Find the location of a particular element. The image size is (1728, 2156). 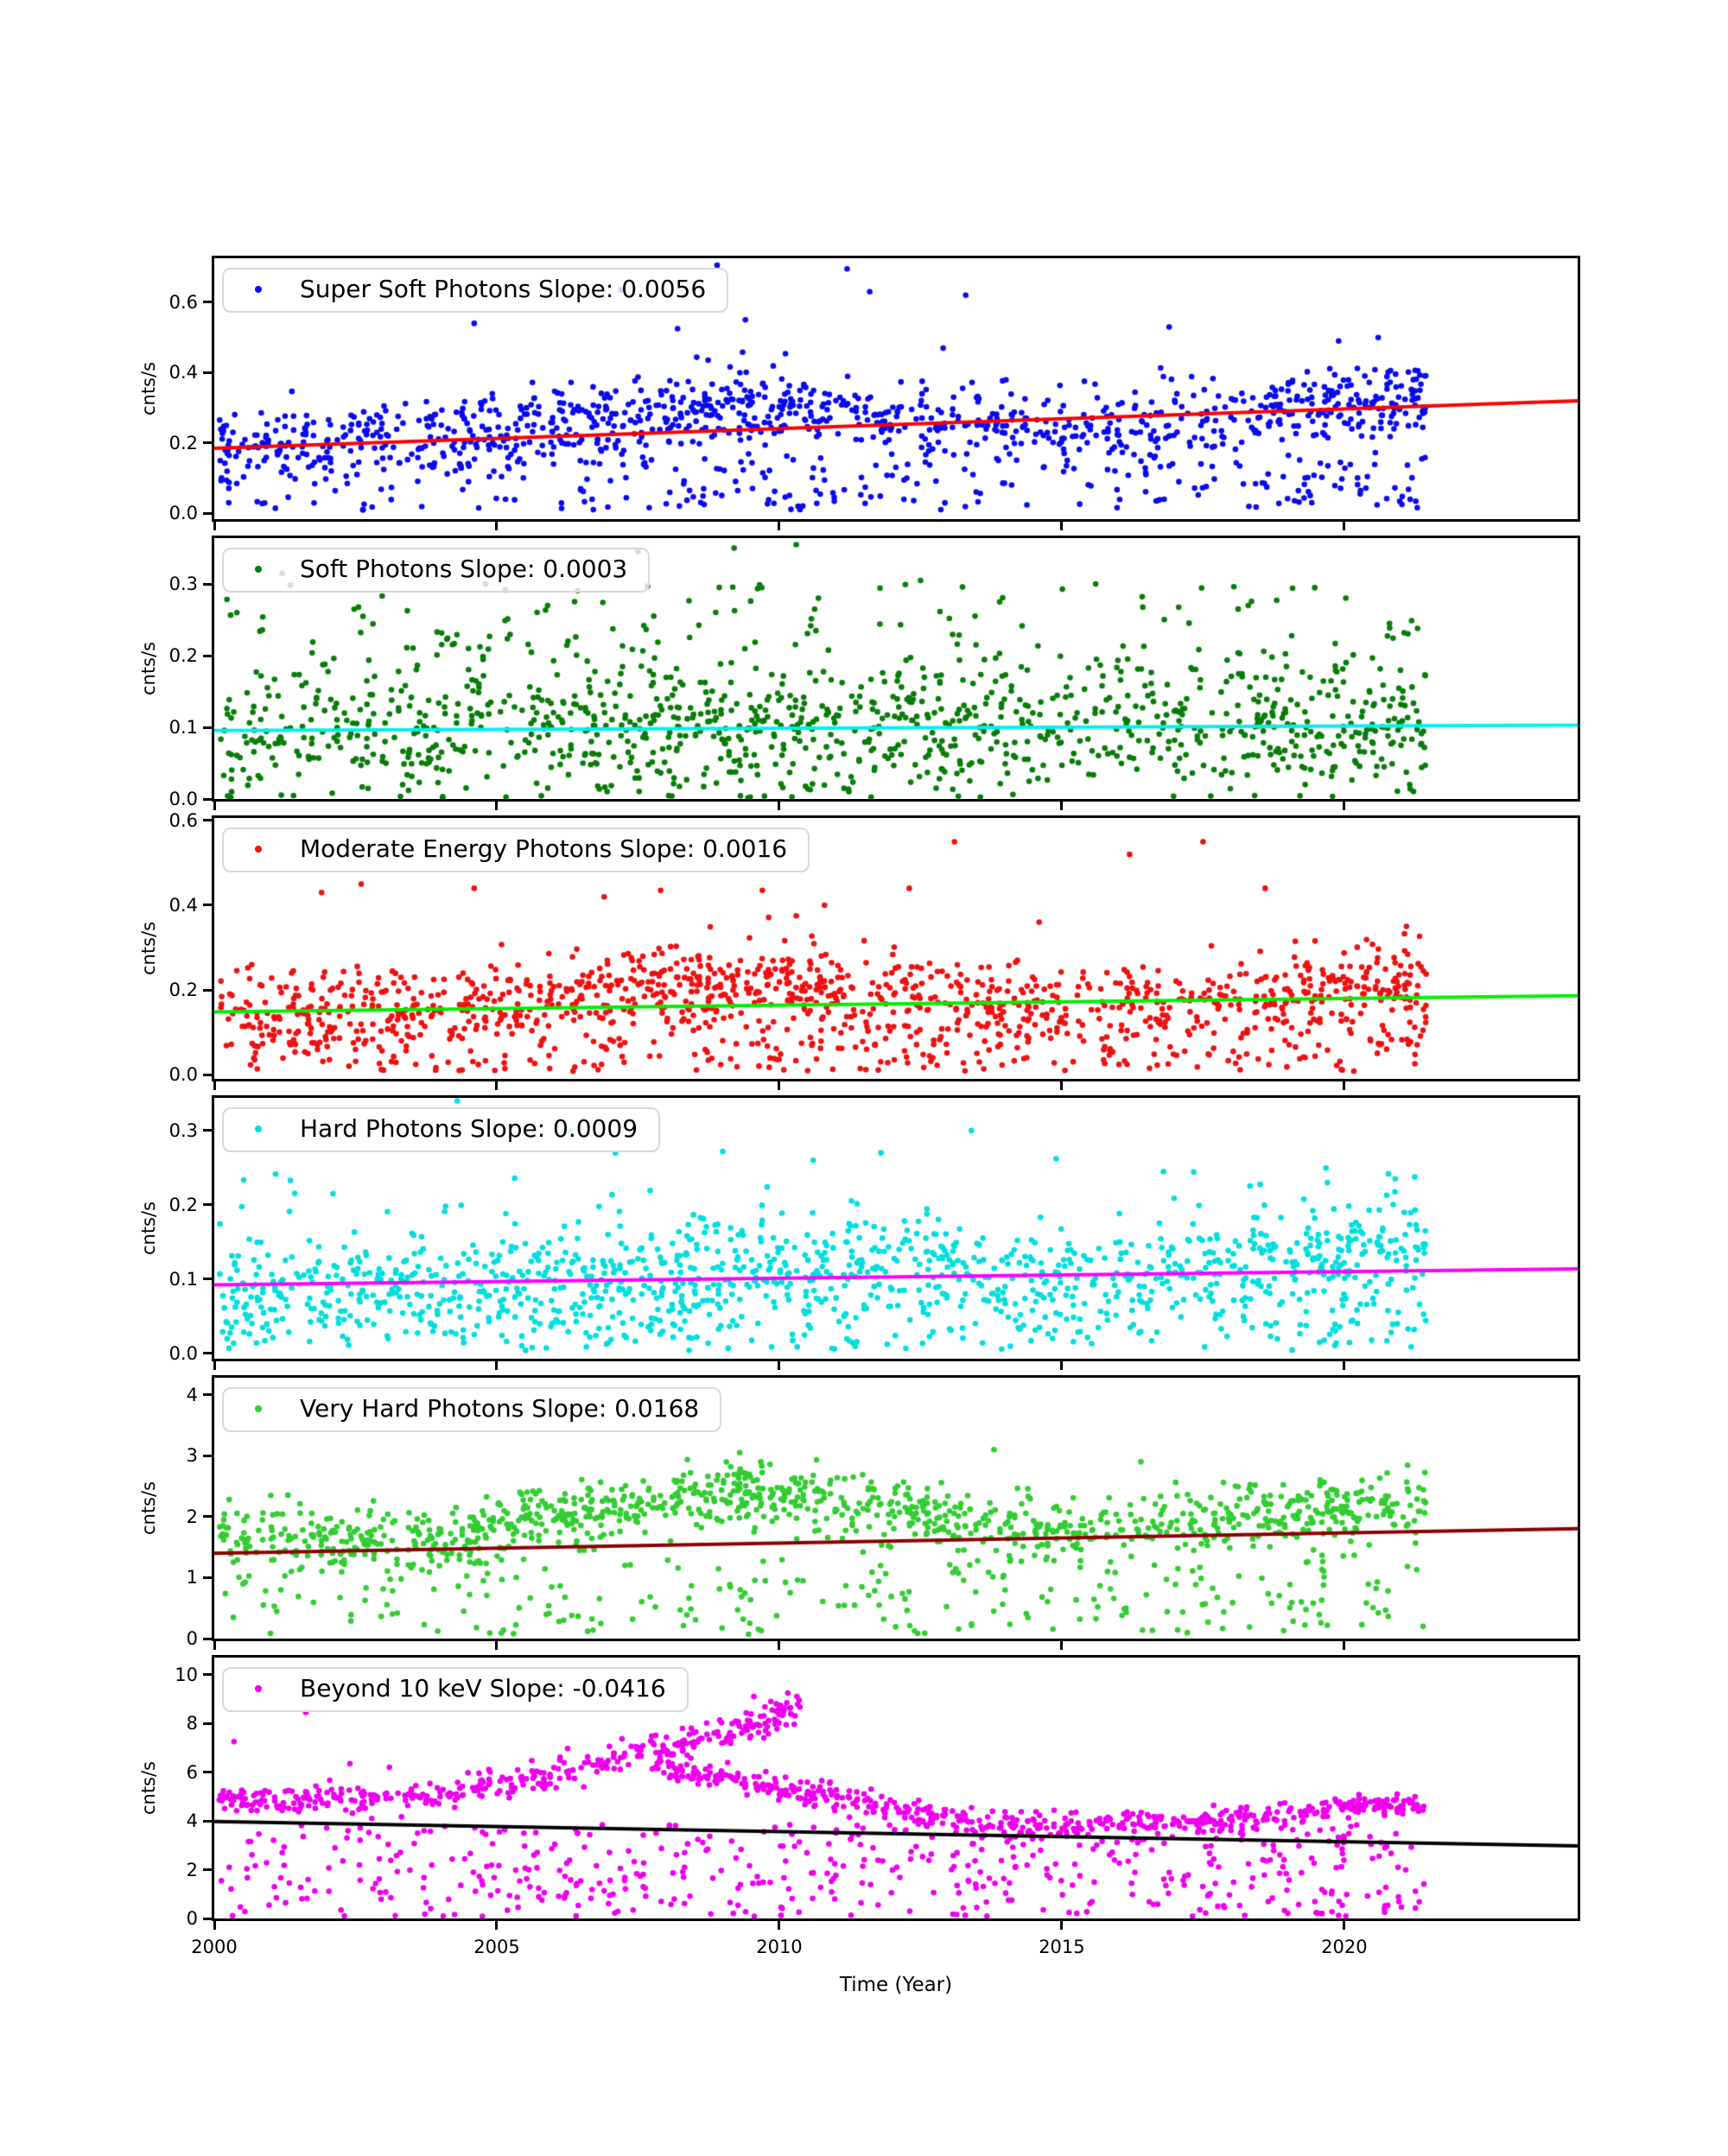

legend-soft-photons: Soft Photons Slope: 0.0003 is located at coordinates (436, 570).